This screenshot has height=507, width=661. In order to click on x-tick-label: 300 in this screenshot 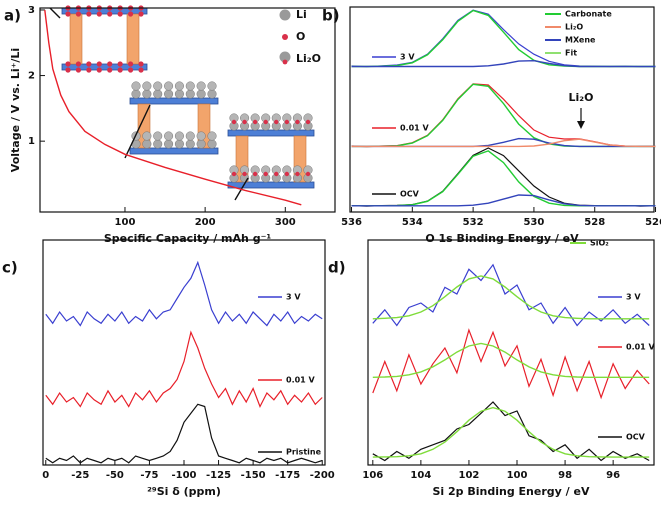, I will do `click(285, 222)`.